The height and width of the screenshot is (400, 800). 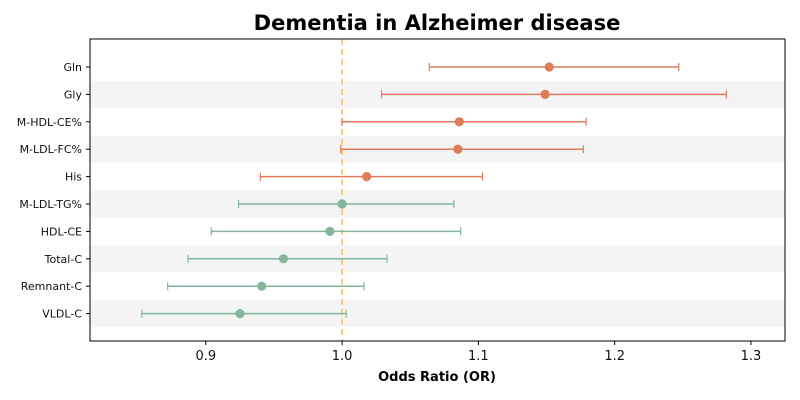 I want to click on chart-title: Dementia in Alzheimer disease, so click(x=437, y=23).